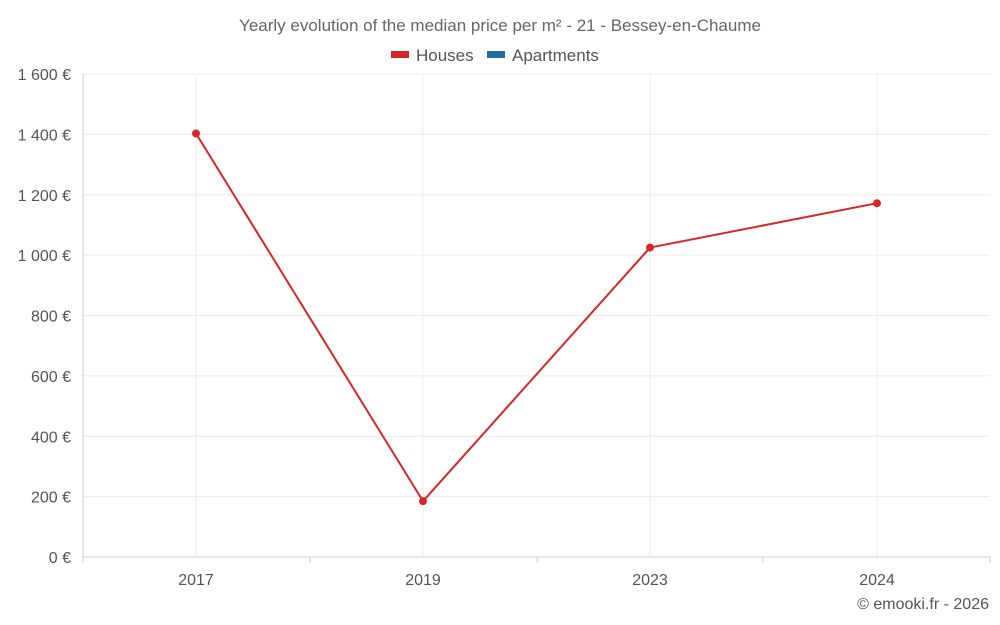 This screenshot has width=1000, height=625. Describe the element at coordinates (44, 256) in the screenshot. I see `y-tick-label: 1 000 €` at that location.